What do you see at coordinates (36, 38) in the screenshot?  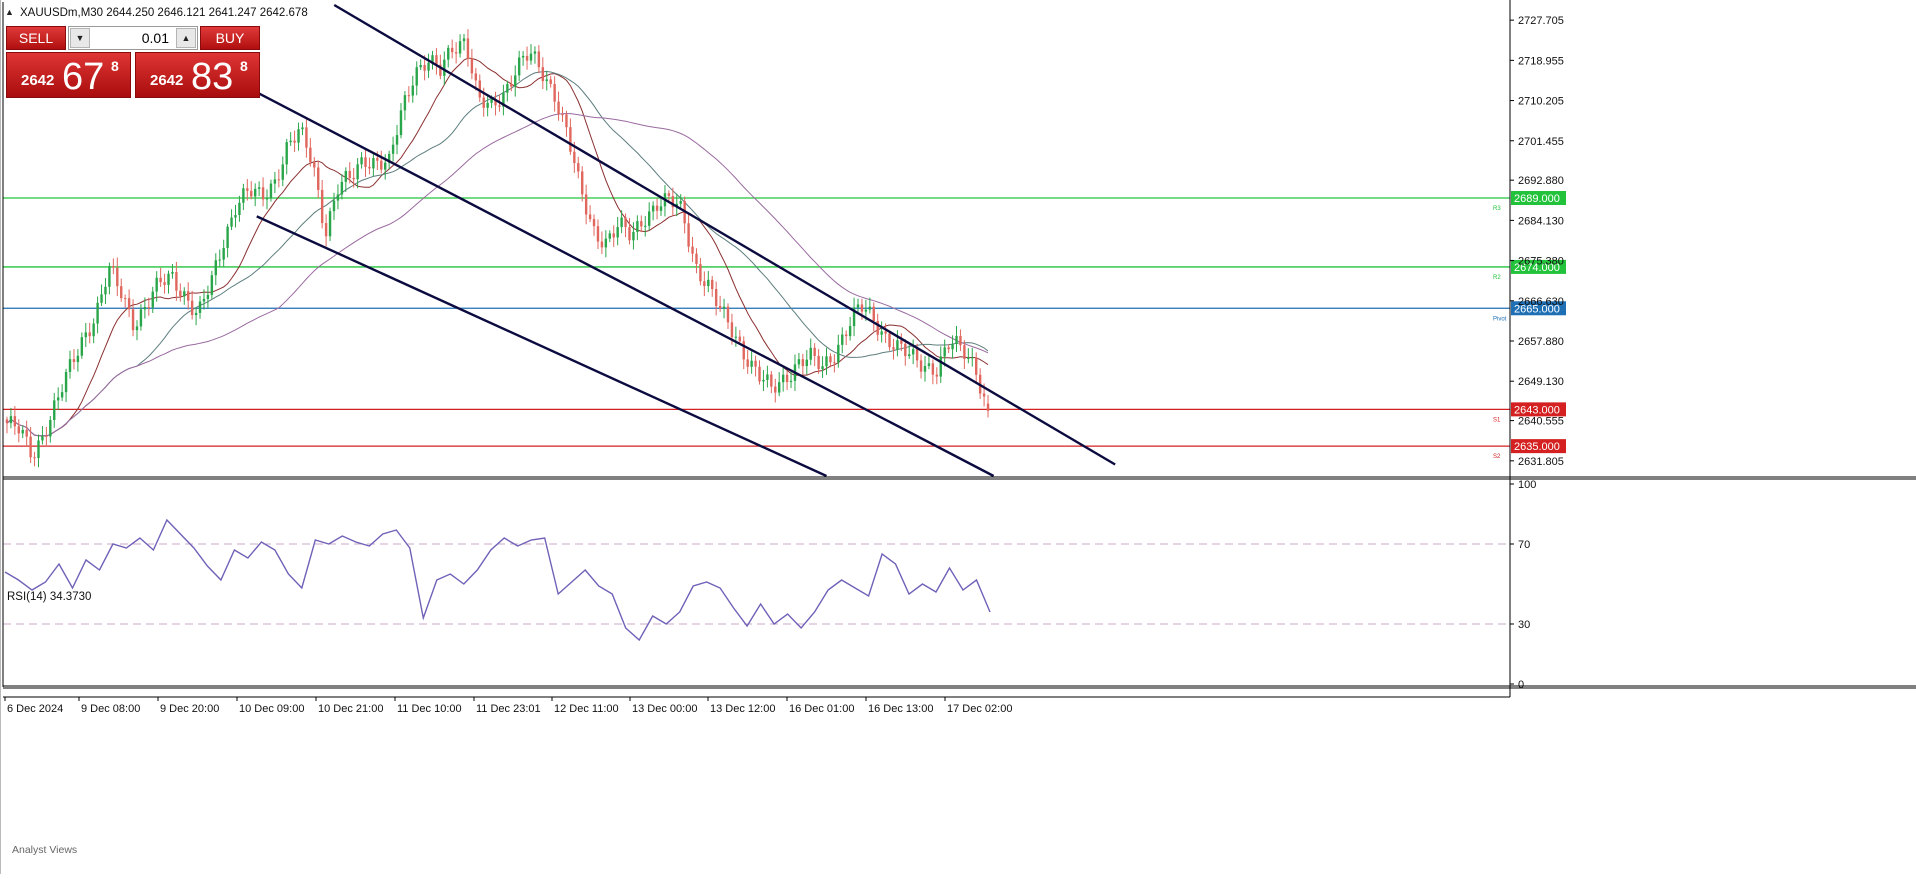 I see `sell-button: SELL` at bounding box center [36, 38].